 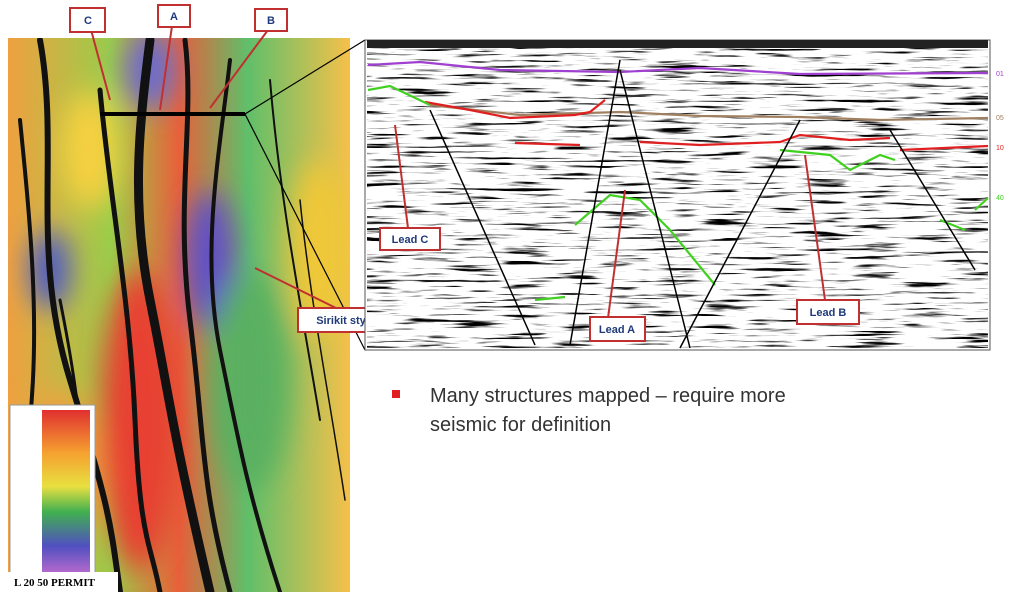 What do you see at coordinates (617, 330) in the screenshot?
I see `lead-label: Lead A` at bounding box center [617, 330].